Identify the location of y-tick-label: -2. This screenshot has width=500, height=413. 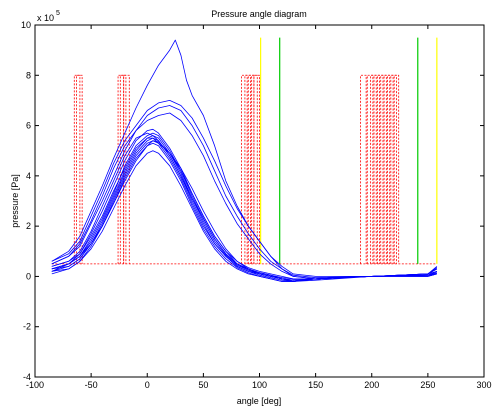
(27, 327).